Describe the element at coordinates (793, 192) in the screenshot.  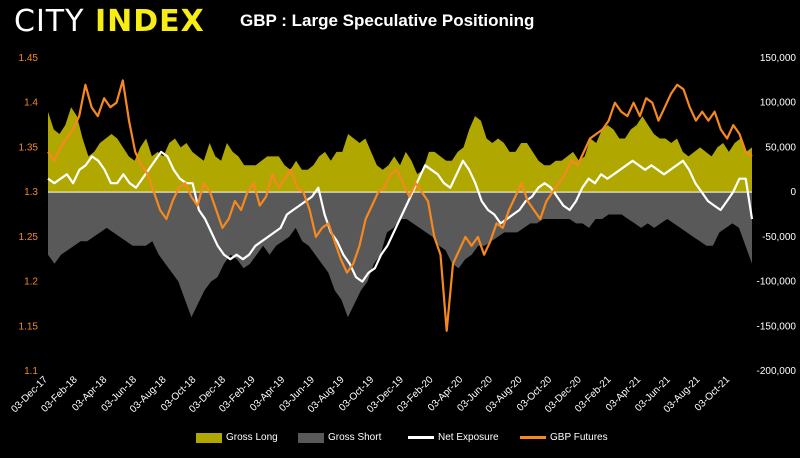
I see `right-axis-tick: 0` at that location.